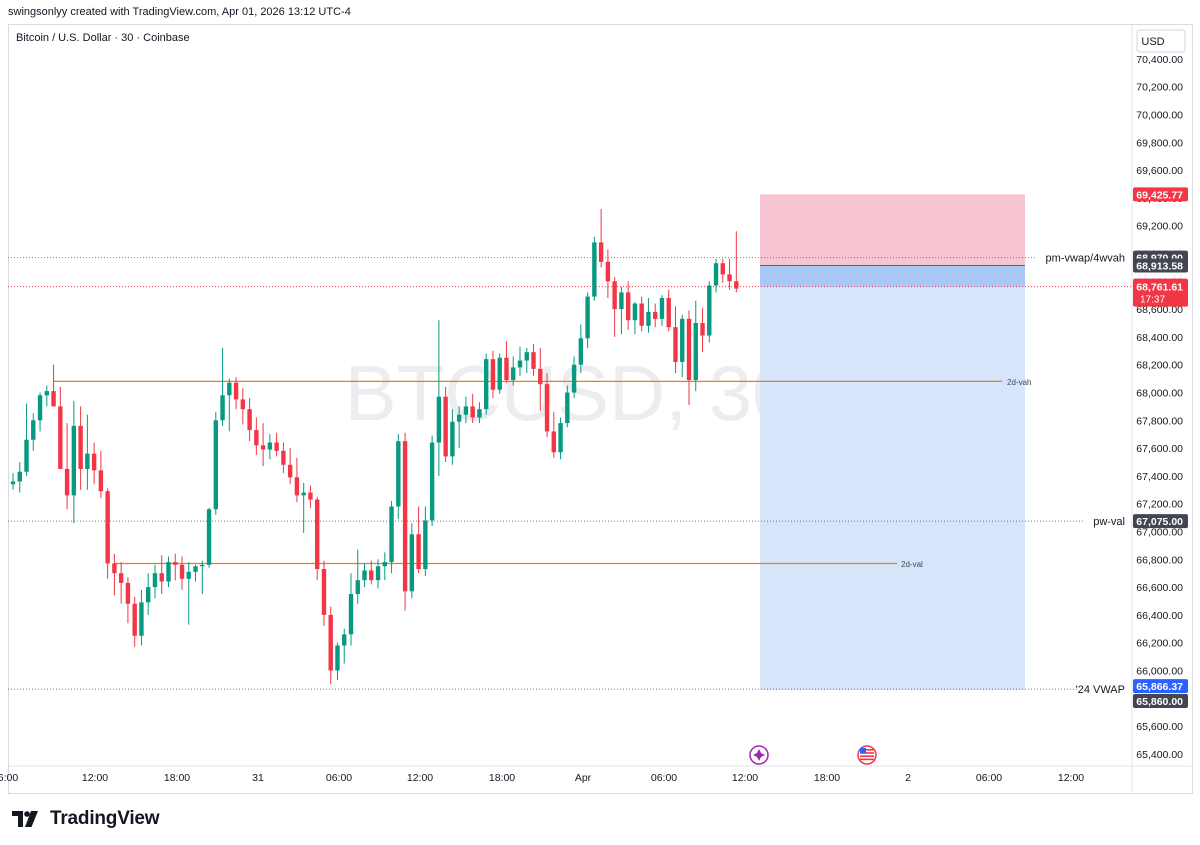  What do you see at coordinates (1160, 686) in the screenshot?
I see `vwap24-badge: 65,866.37` at bounding box center [1160, 686].